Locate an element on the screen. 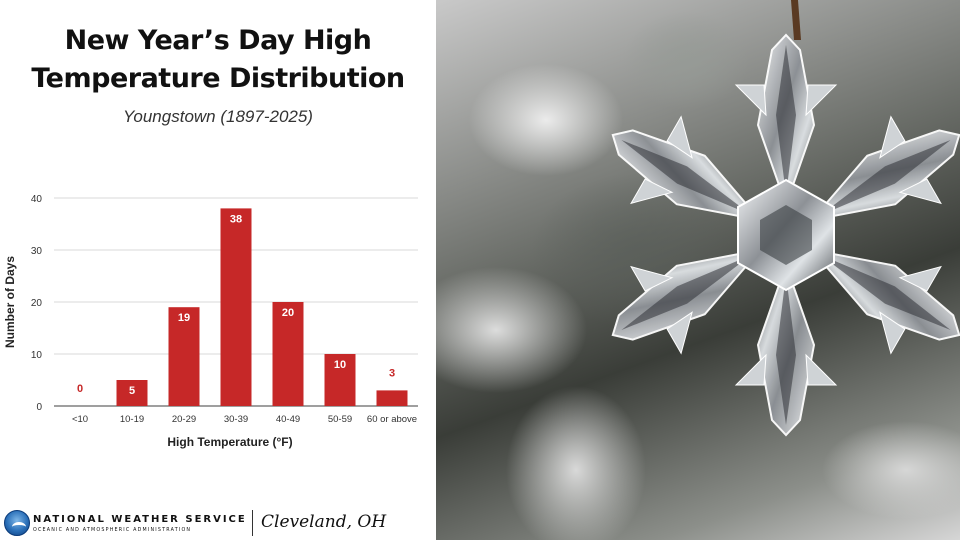 Image resolution: width=960 pixels, height=540 pixels. data-label: 5 is located at coordinates (132, 391).